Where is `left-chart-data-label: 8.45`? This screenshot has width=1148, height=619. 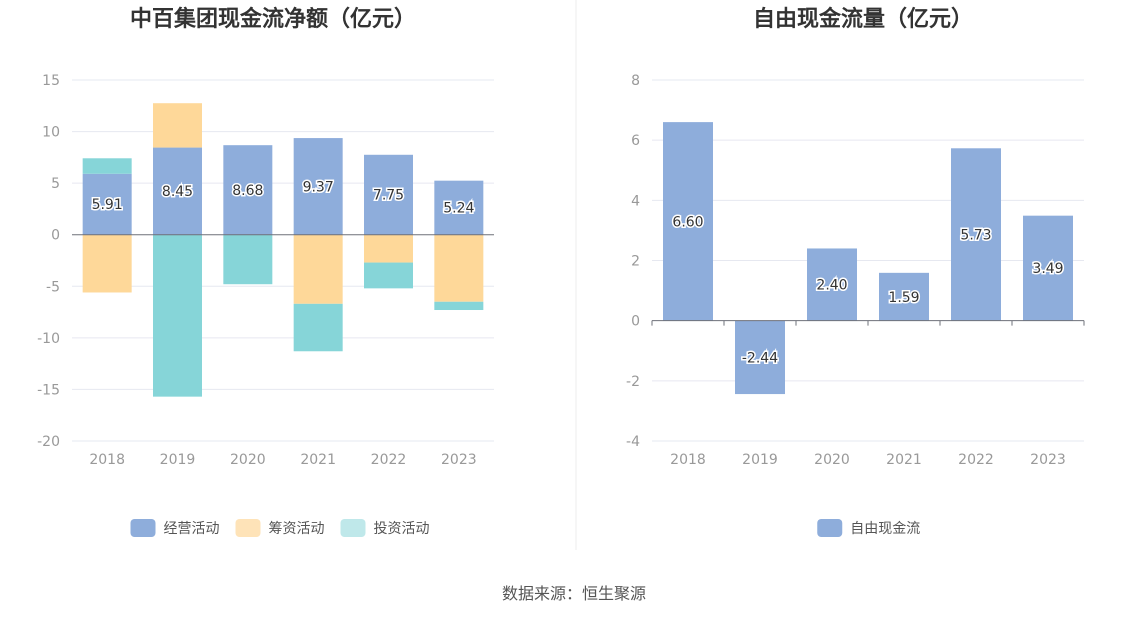
left-chart-data-label: 8.45 is located at coordinates (177, 192).